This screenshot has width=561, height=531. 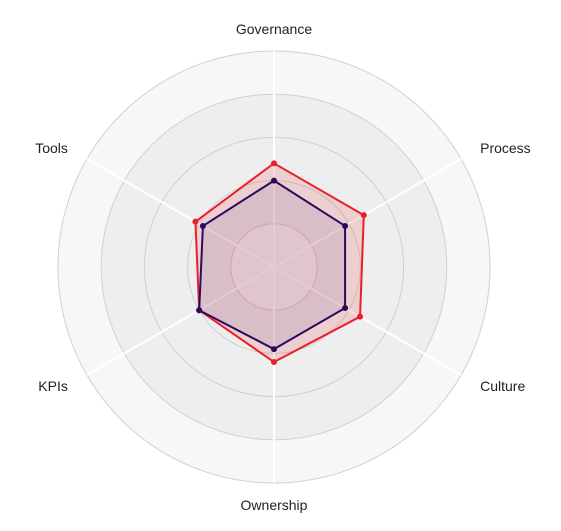 I want to click on axis-label-process: Process, so click(x=505, y=148).